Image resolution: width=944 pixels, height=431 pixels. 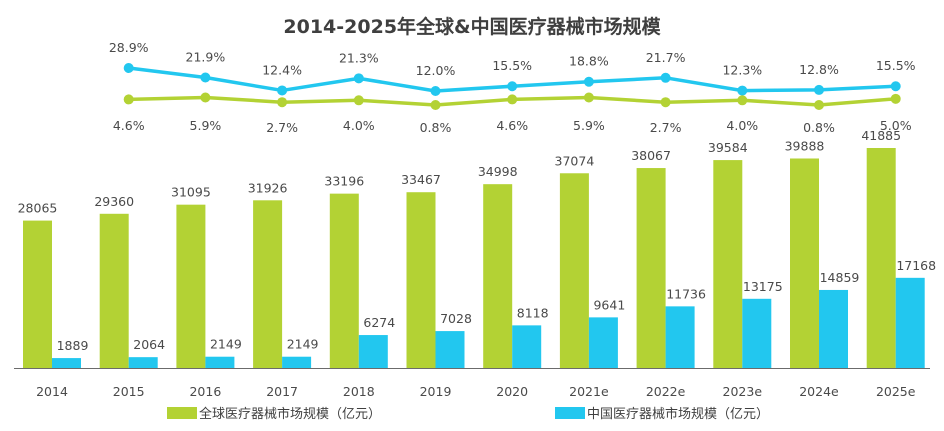 What do you see at coordinates (359, 391) in the screenshot?
I see `x-tick-2018: 2018` at bounding box center [359, 391].